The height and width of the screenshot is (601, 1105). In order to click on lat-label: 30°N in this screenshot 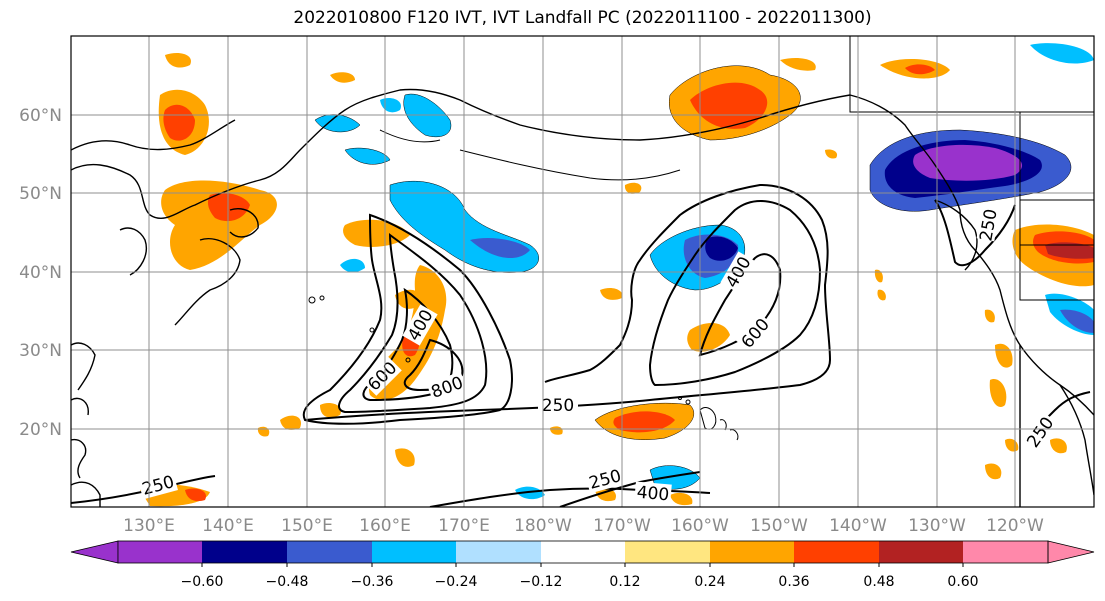, I will do `click(40, 351)`.